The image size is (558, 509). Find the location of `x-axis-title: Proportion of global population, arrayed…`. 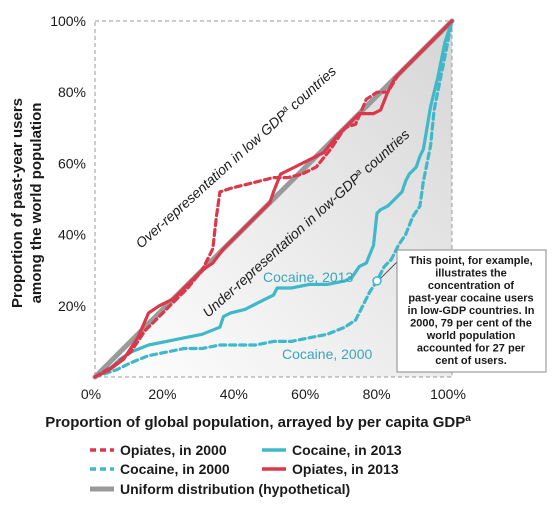

x-axis-title: Proportion of global population, arrayed… is located at coordinates (258, 422).